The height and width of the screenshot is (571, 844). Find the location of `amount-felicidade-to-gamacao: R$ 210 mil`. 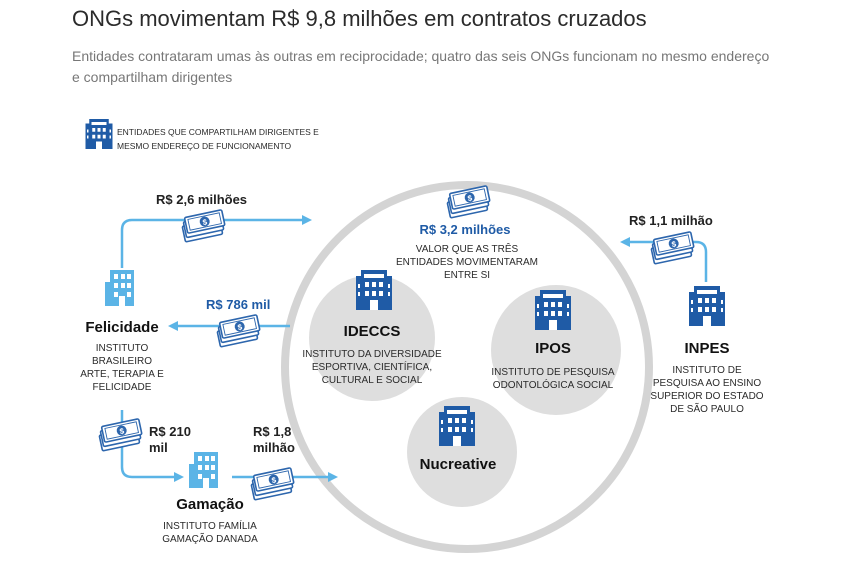

amount-felicidade-to-gamacao: R$ 210 mil is located at coordinates (170, 439).